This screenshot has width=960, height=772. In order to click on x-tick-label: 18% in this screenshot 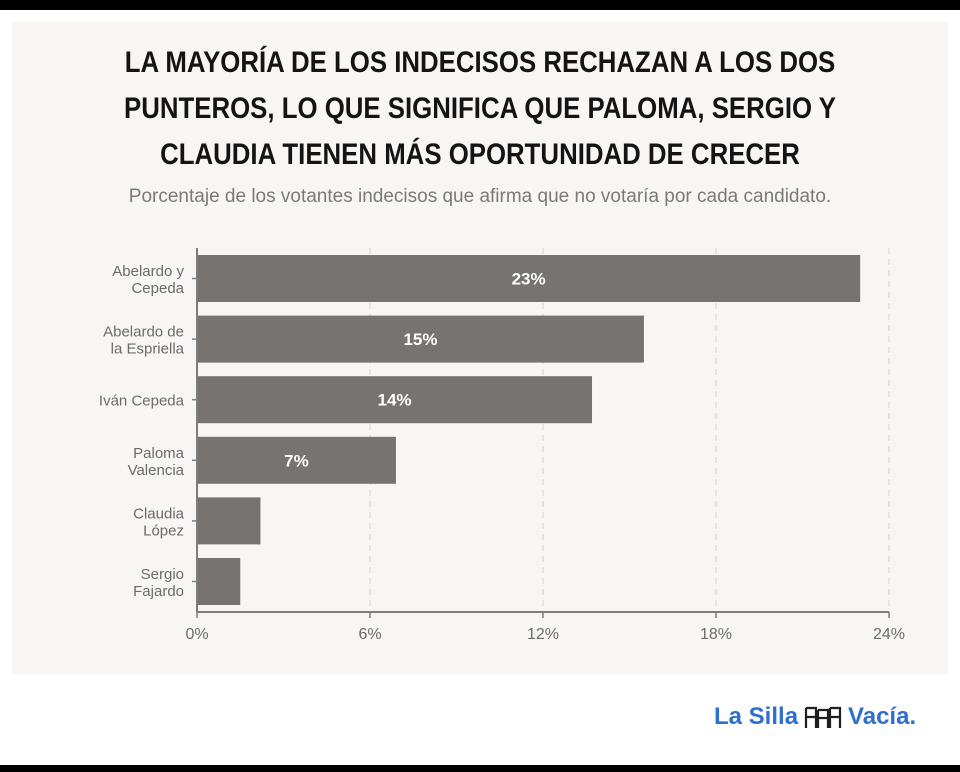, I will do `click(716, 634)`.